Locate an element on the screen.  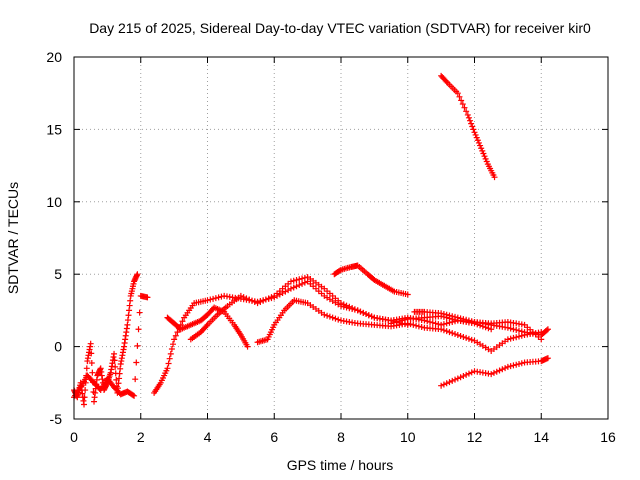
x-tick-label: 14 is located at coordinates (541, 437).